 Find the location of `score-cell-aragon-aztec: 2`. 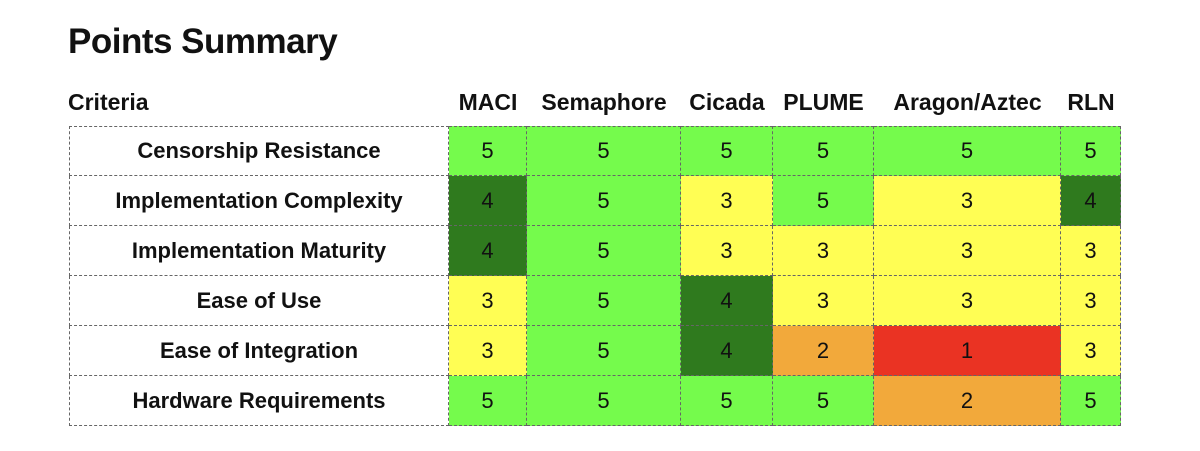

score-cell-aragon-aztec: 2 is located at coordinates (967, 401).